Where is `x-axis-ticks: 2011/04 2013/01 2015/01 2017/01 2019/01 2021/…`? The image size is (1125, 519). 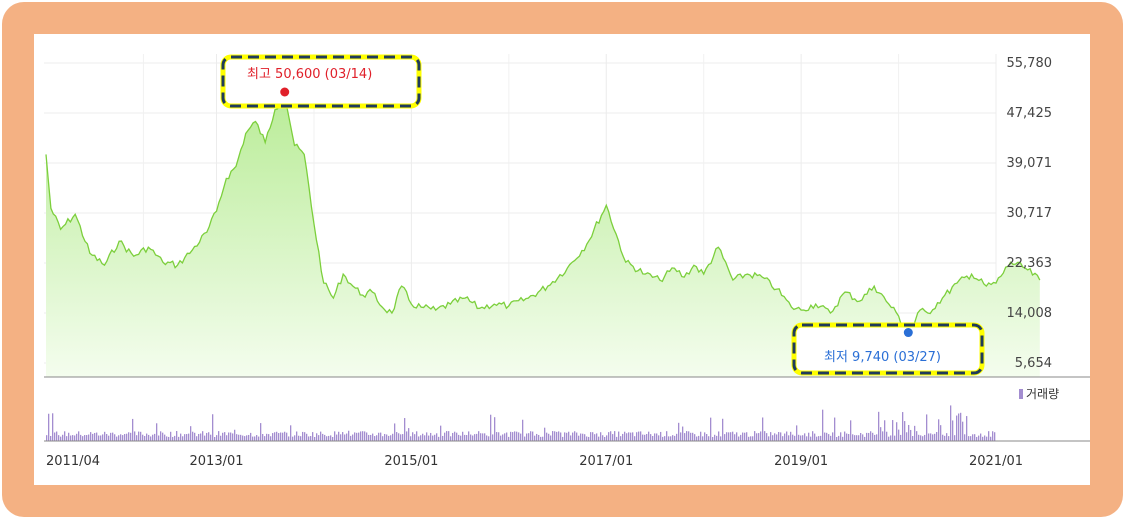 x-axis-ticks: 2011/04 2013/01 2015/01 2017/01 2019/01 2021/… is located at coordinates (534, 461).